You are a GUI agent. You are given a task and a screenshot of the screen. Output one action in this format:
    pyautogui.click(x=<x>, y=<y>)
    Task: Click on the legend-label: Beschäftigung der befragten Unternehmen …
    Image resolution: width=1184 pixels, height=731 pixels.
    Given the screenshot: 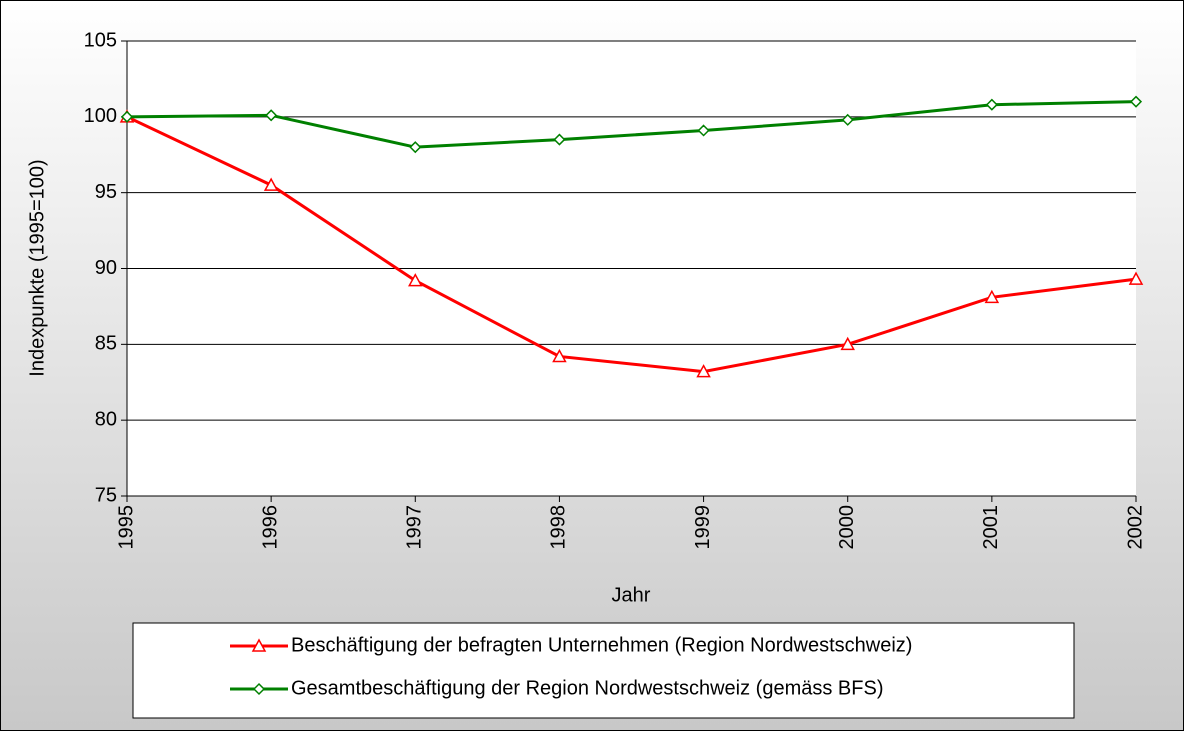 What is the action you would take?
    pyautogui.click(x=601, y=645)
    